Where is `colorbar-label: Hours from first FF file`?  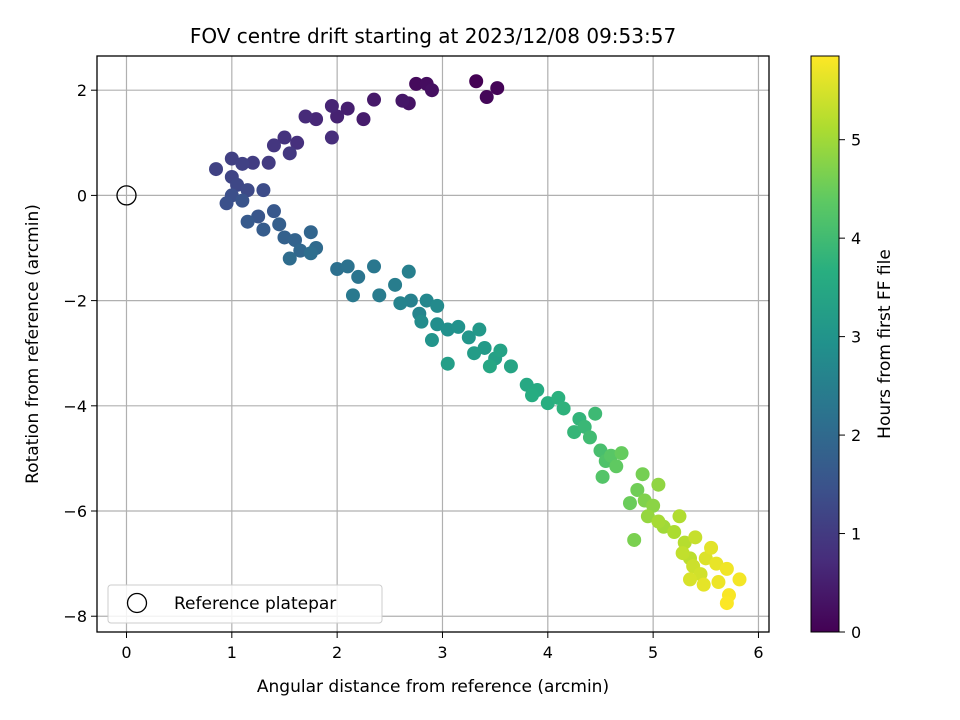 colorbar-label: Hours from first FF file is located at coordinates (885, 344).